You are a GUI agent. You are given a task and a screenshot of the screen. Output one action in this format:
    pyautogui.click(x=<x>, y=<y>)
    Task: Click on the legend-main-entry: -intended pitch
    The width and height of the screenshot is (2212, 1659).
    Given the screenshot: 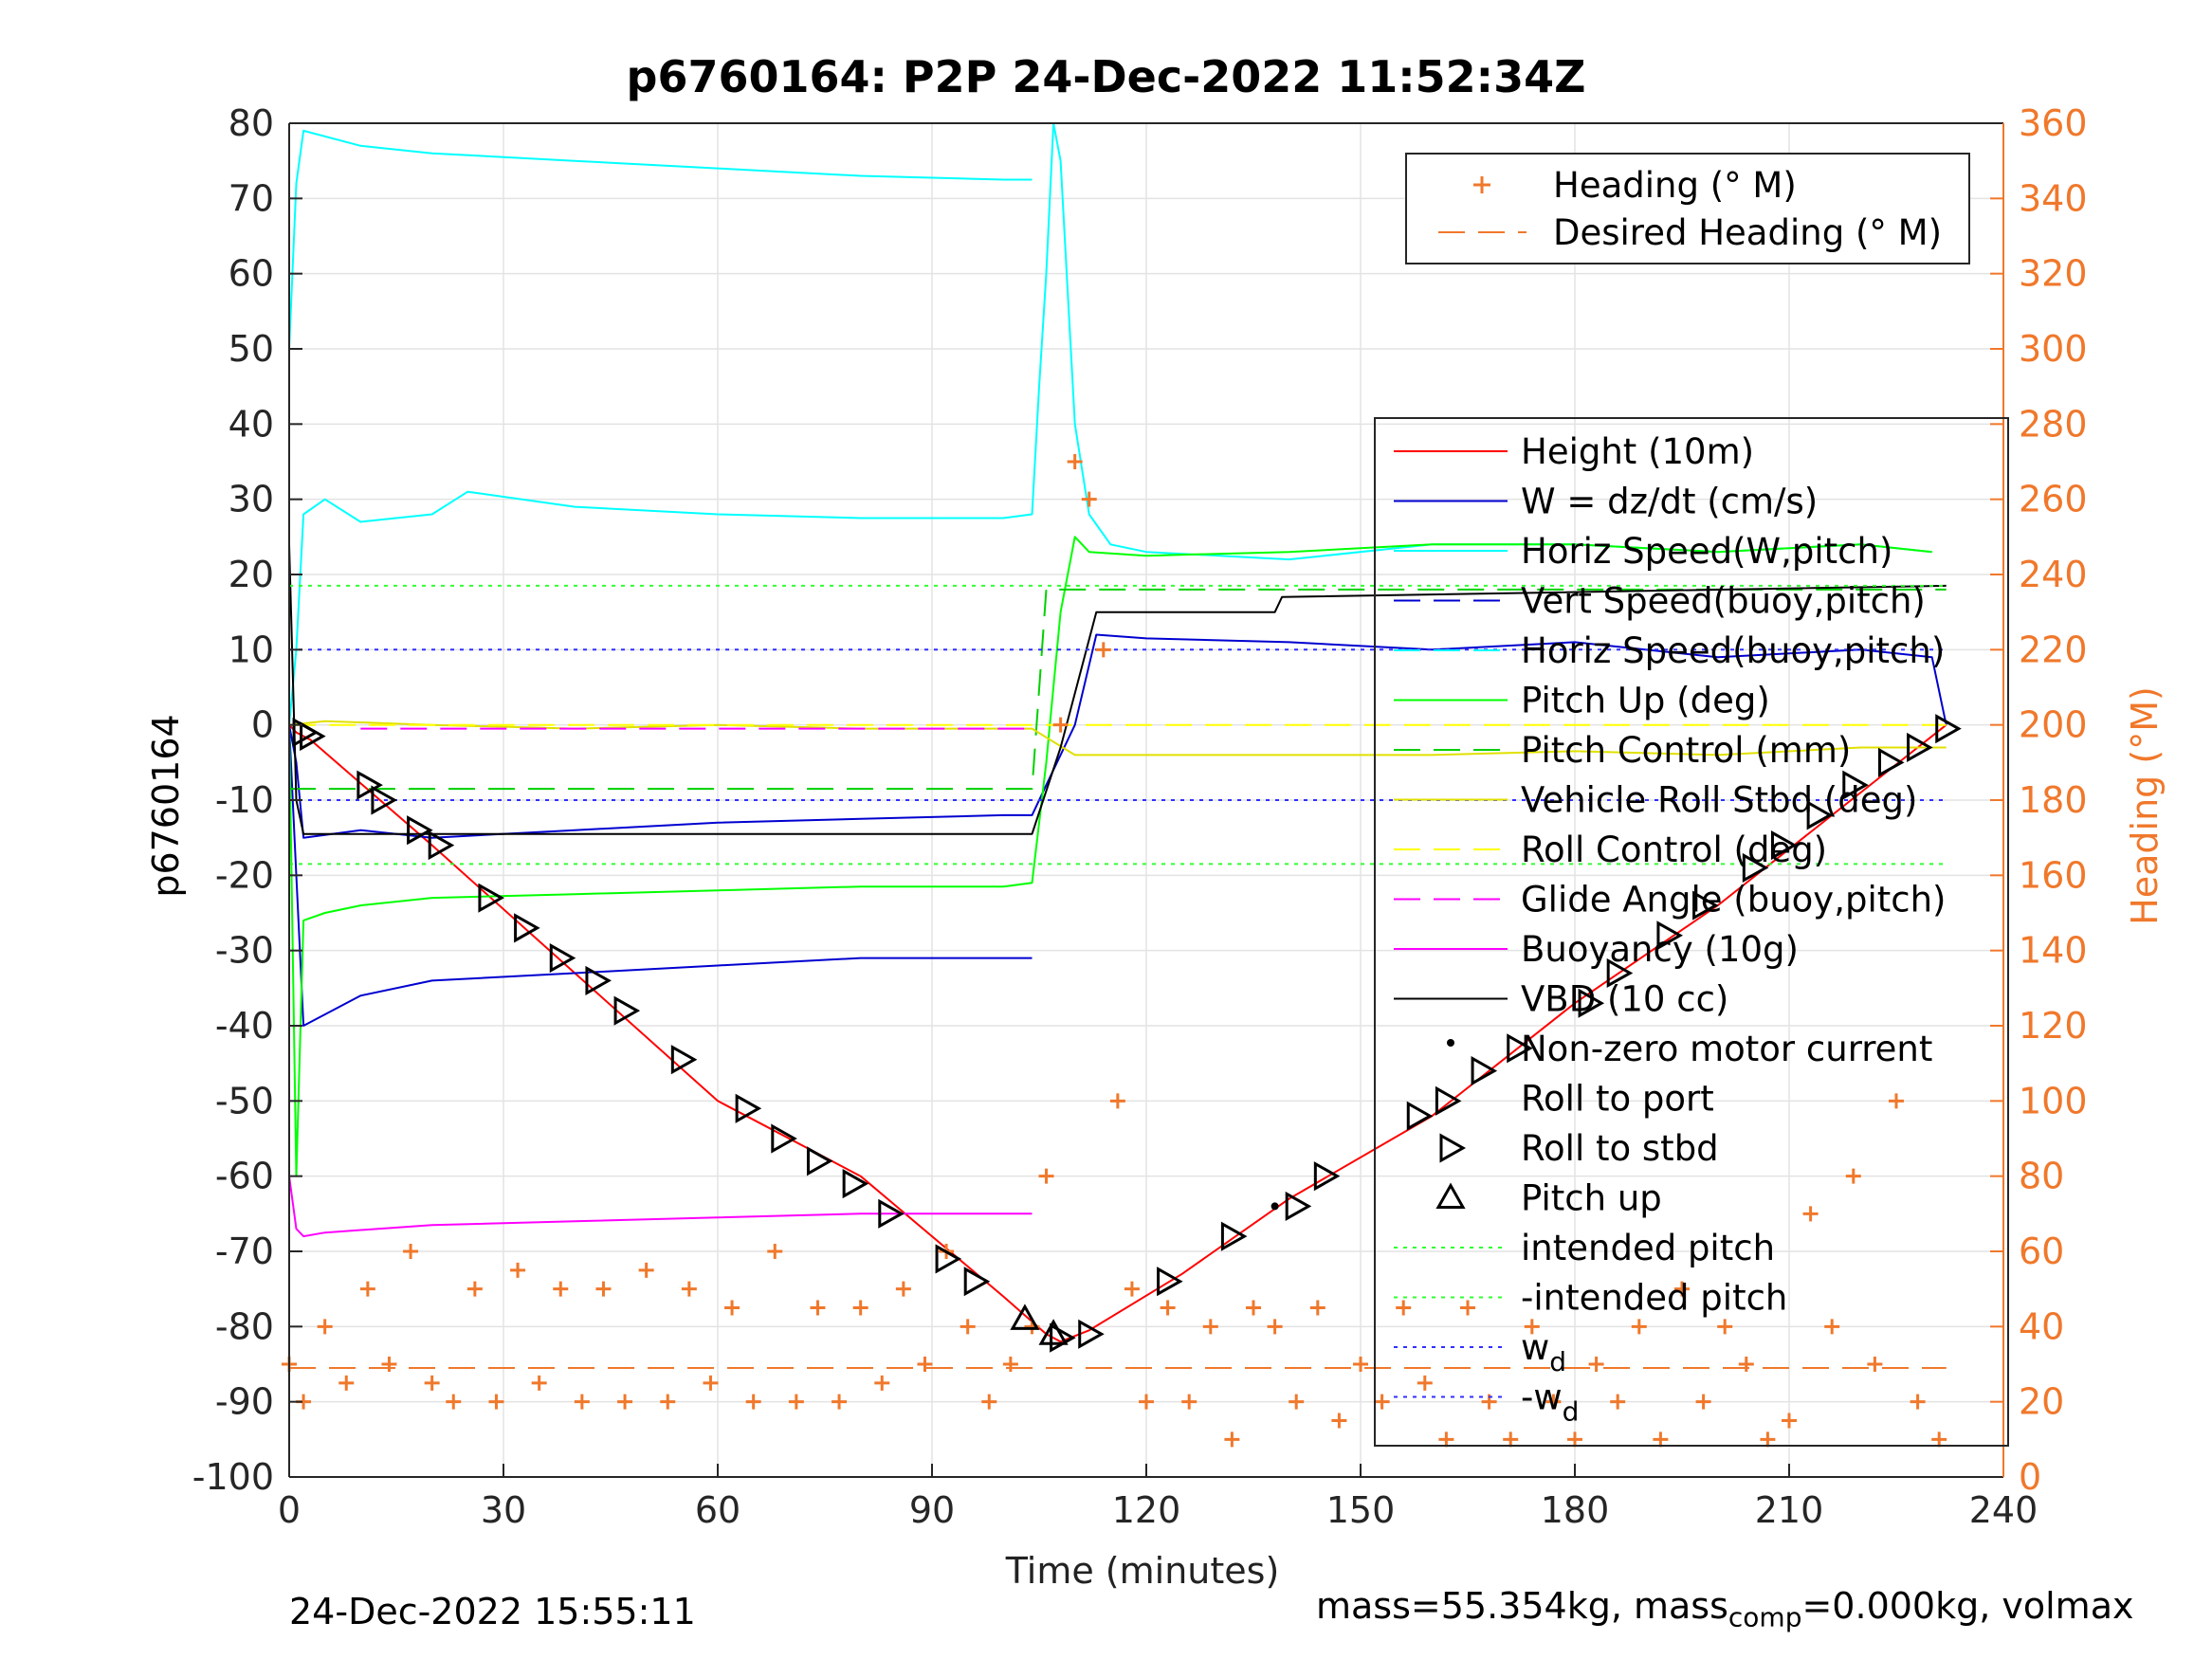 What is the action you would take?
    pyautogui.click(x=1654, y=1298)
    